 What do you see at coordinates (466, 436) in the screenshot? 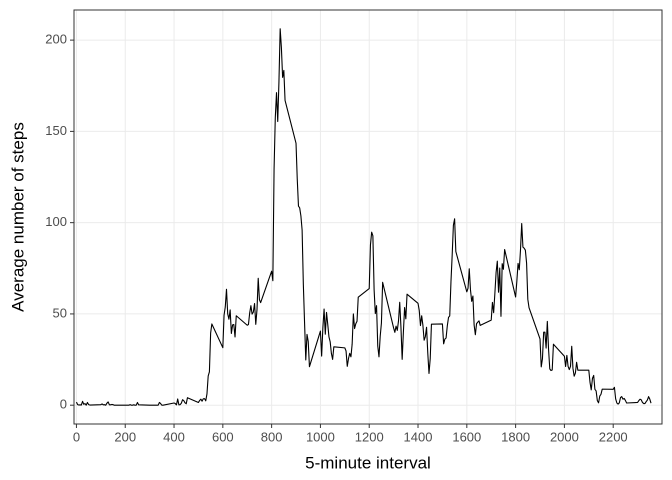
I see `x-tick-label: 1600` at bounding box center [466, 436].